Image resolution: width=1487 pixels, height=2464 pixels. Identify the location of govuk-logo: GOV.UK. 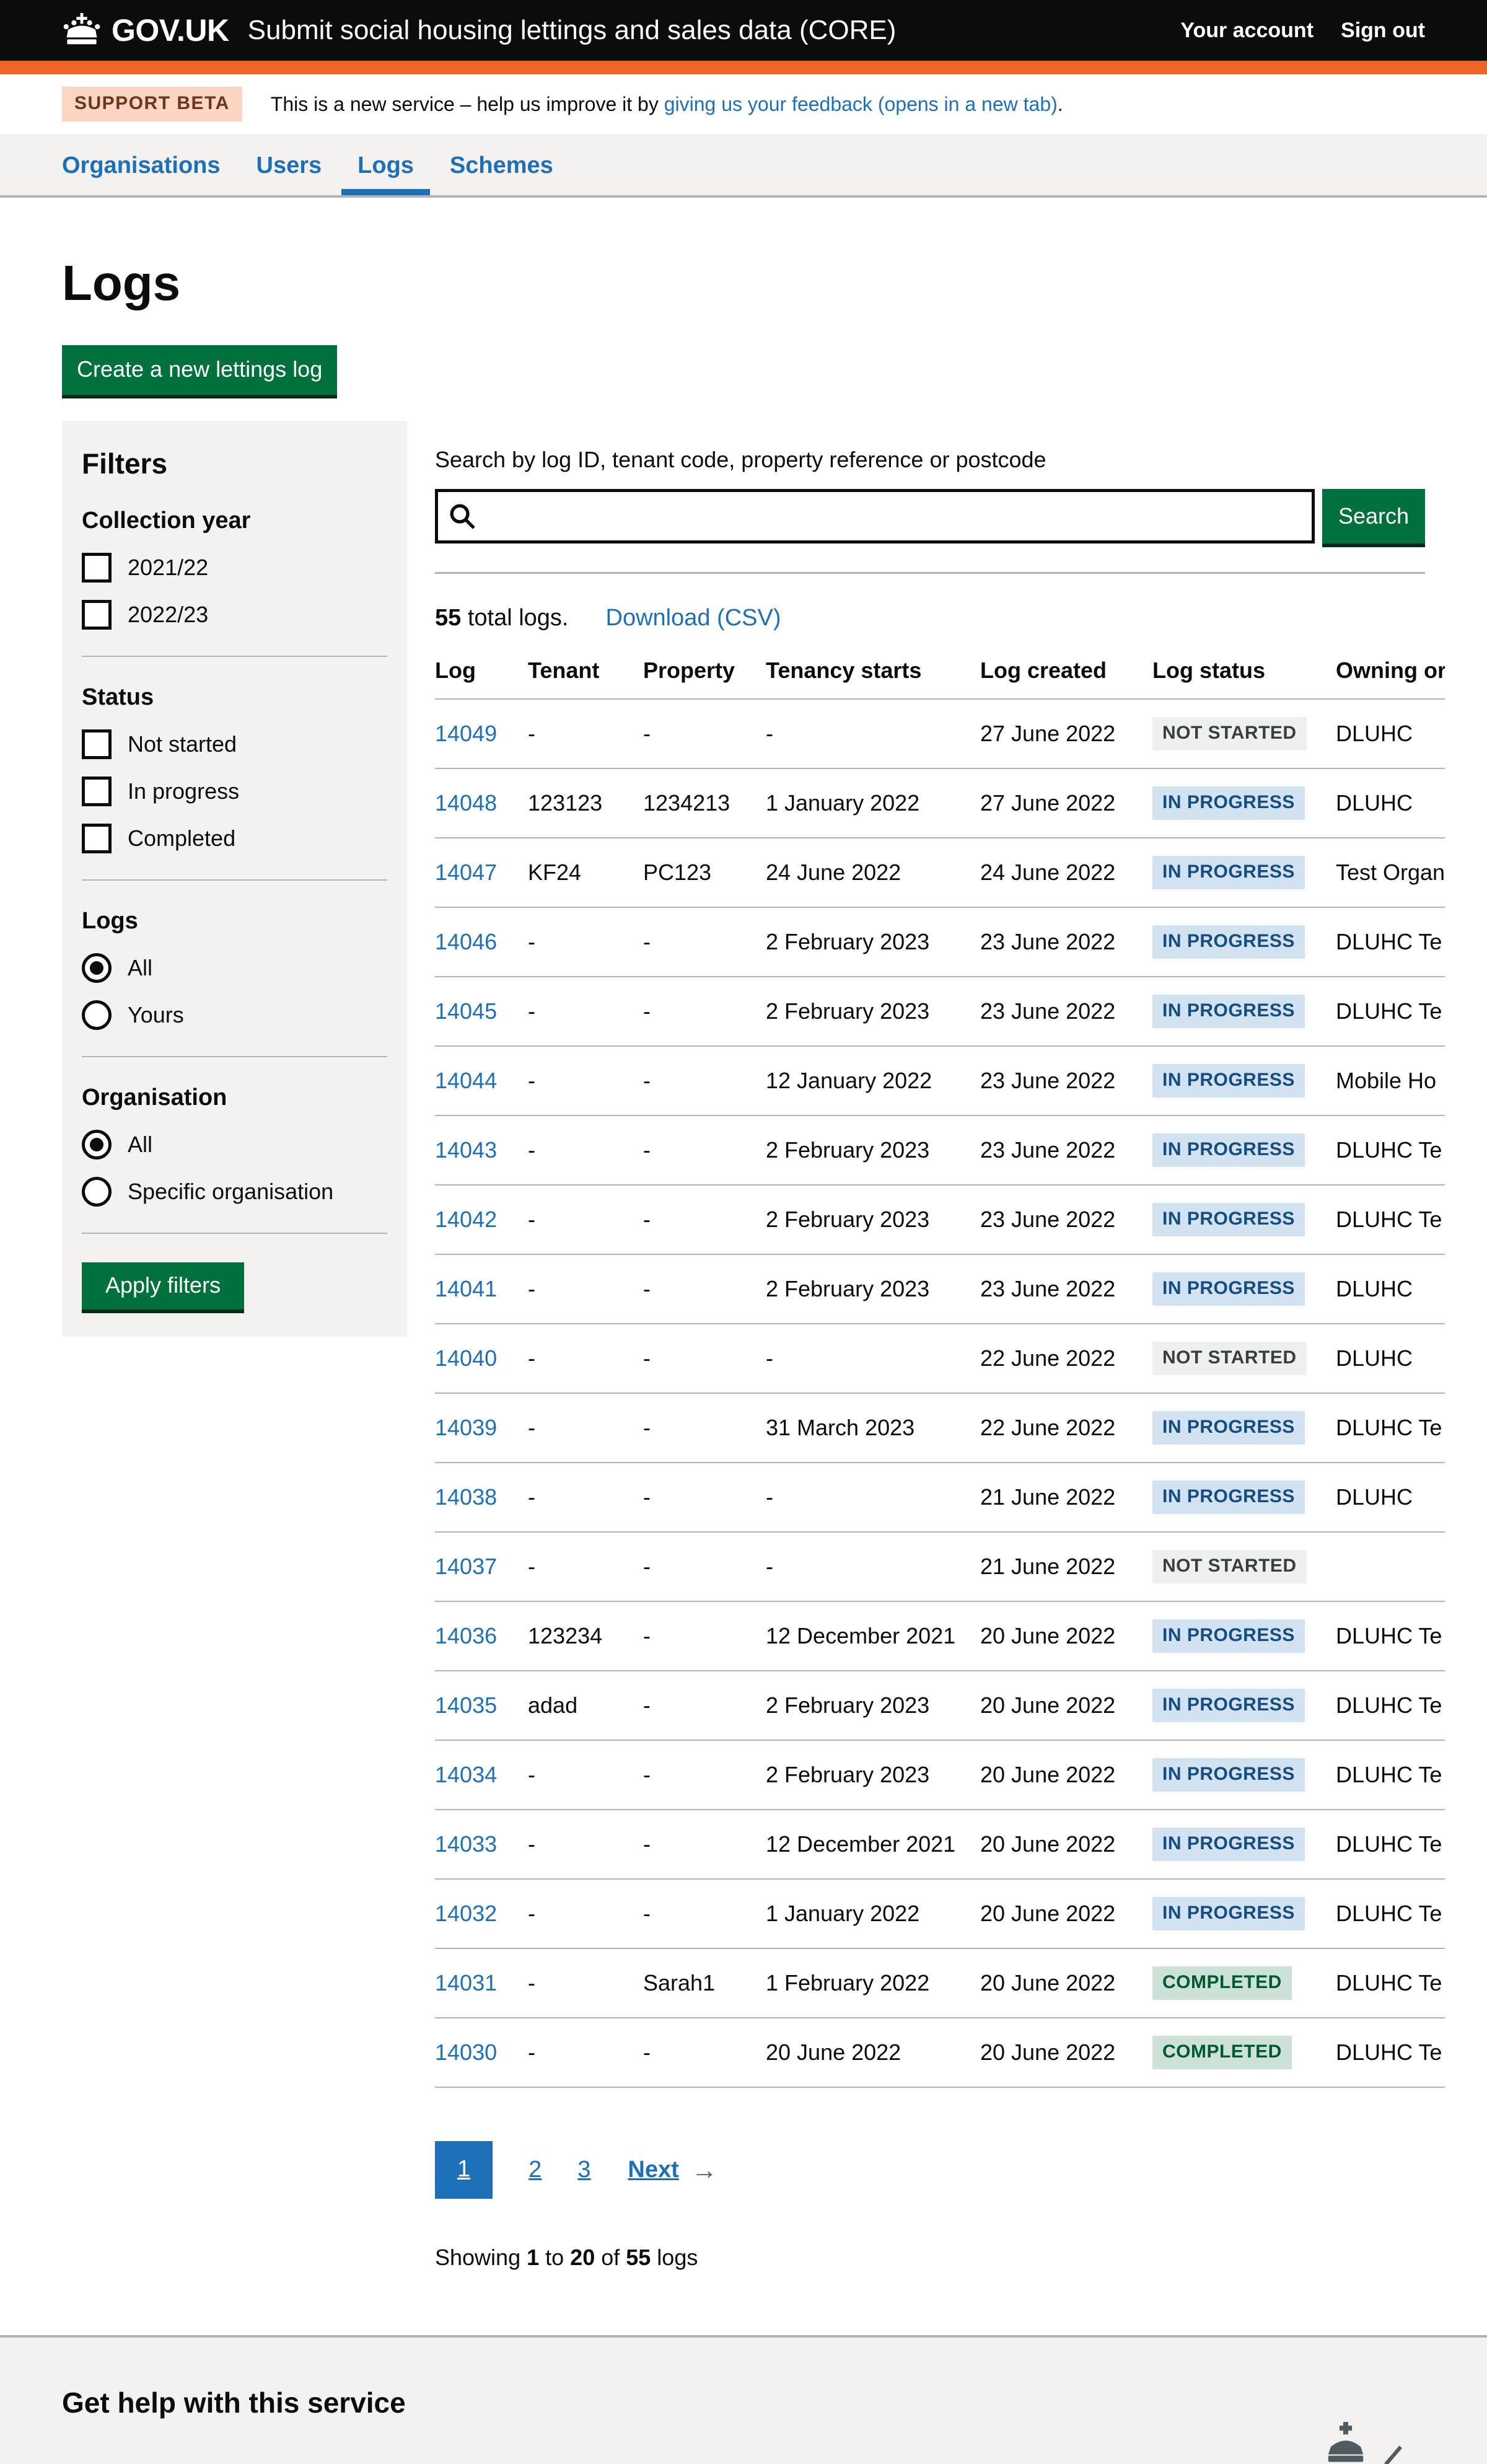
(171, 30).